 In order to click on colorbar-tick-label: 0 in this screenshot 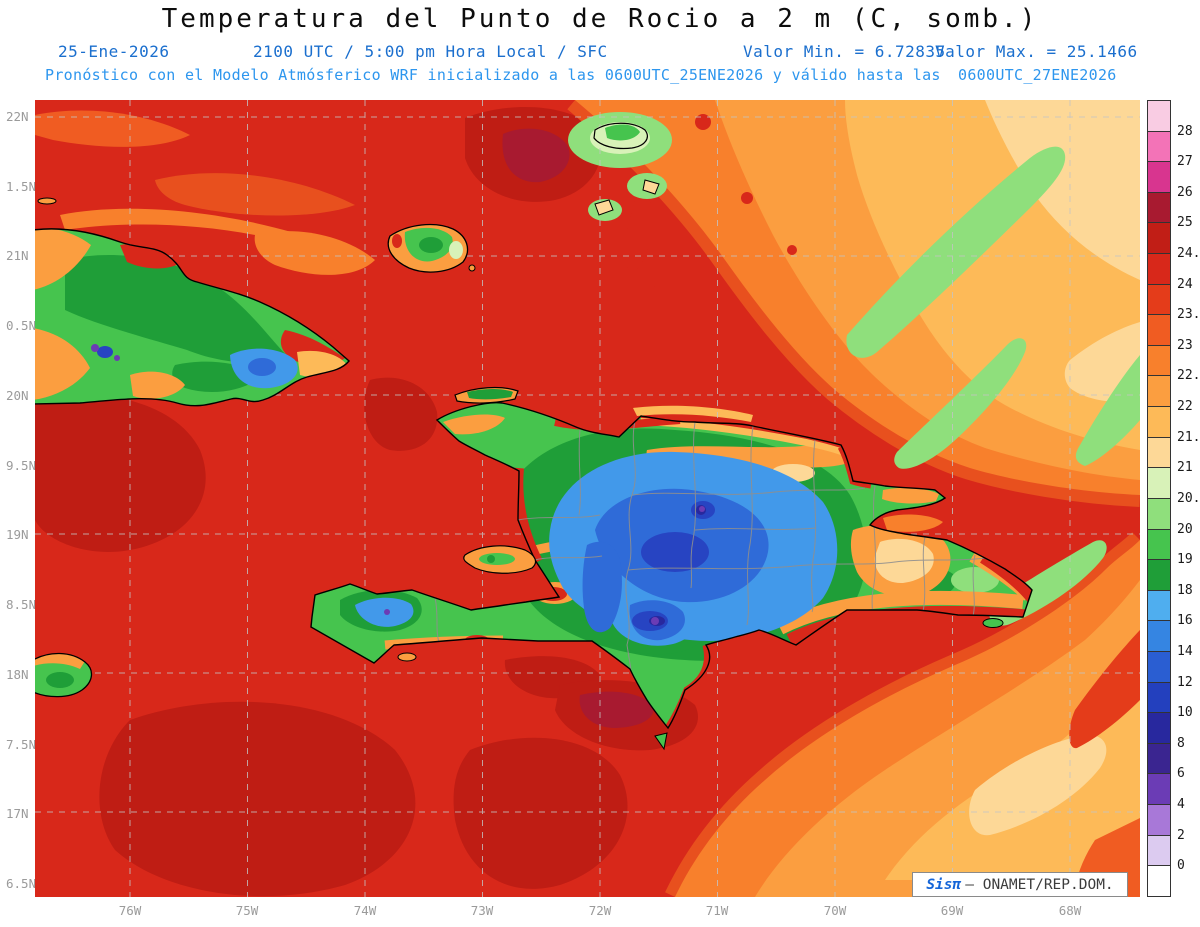, I will do `click(1181, 866)`.